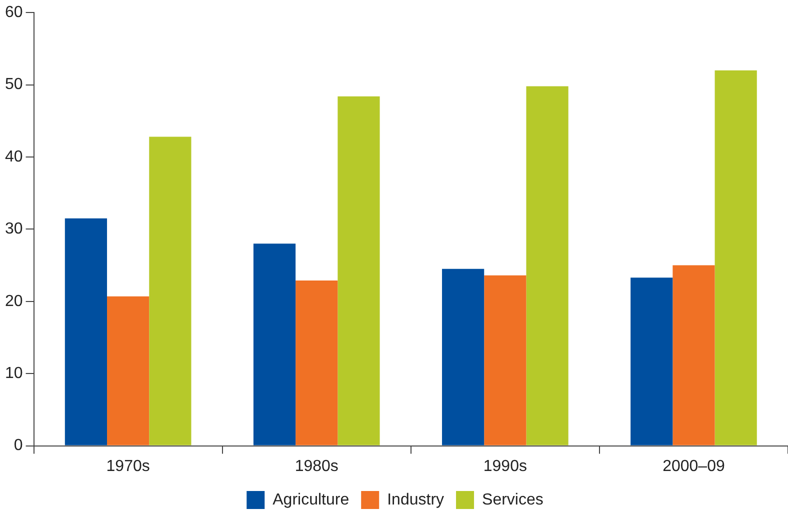 Image resolution: width=788 pixels, height=519 pixels. Describe the element at coordinates (14, 373) in the screenshot. I see `y-tick-label: 10` at that location.